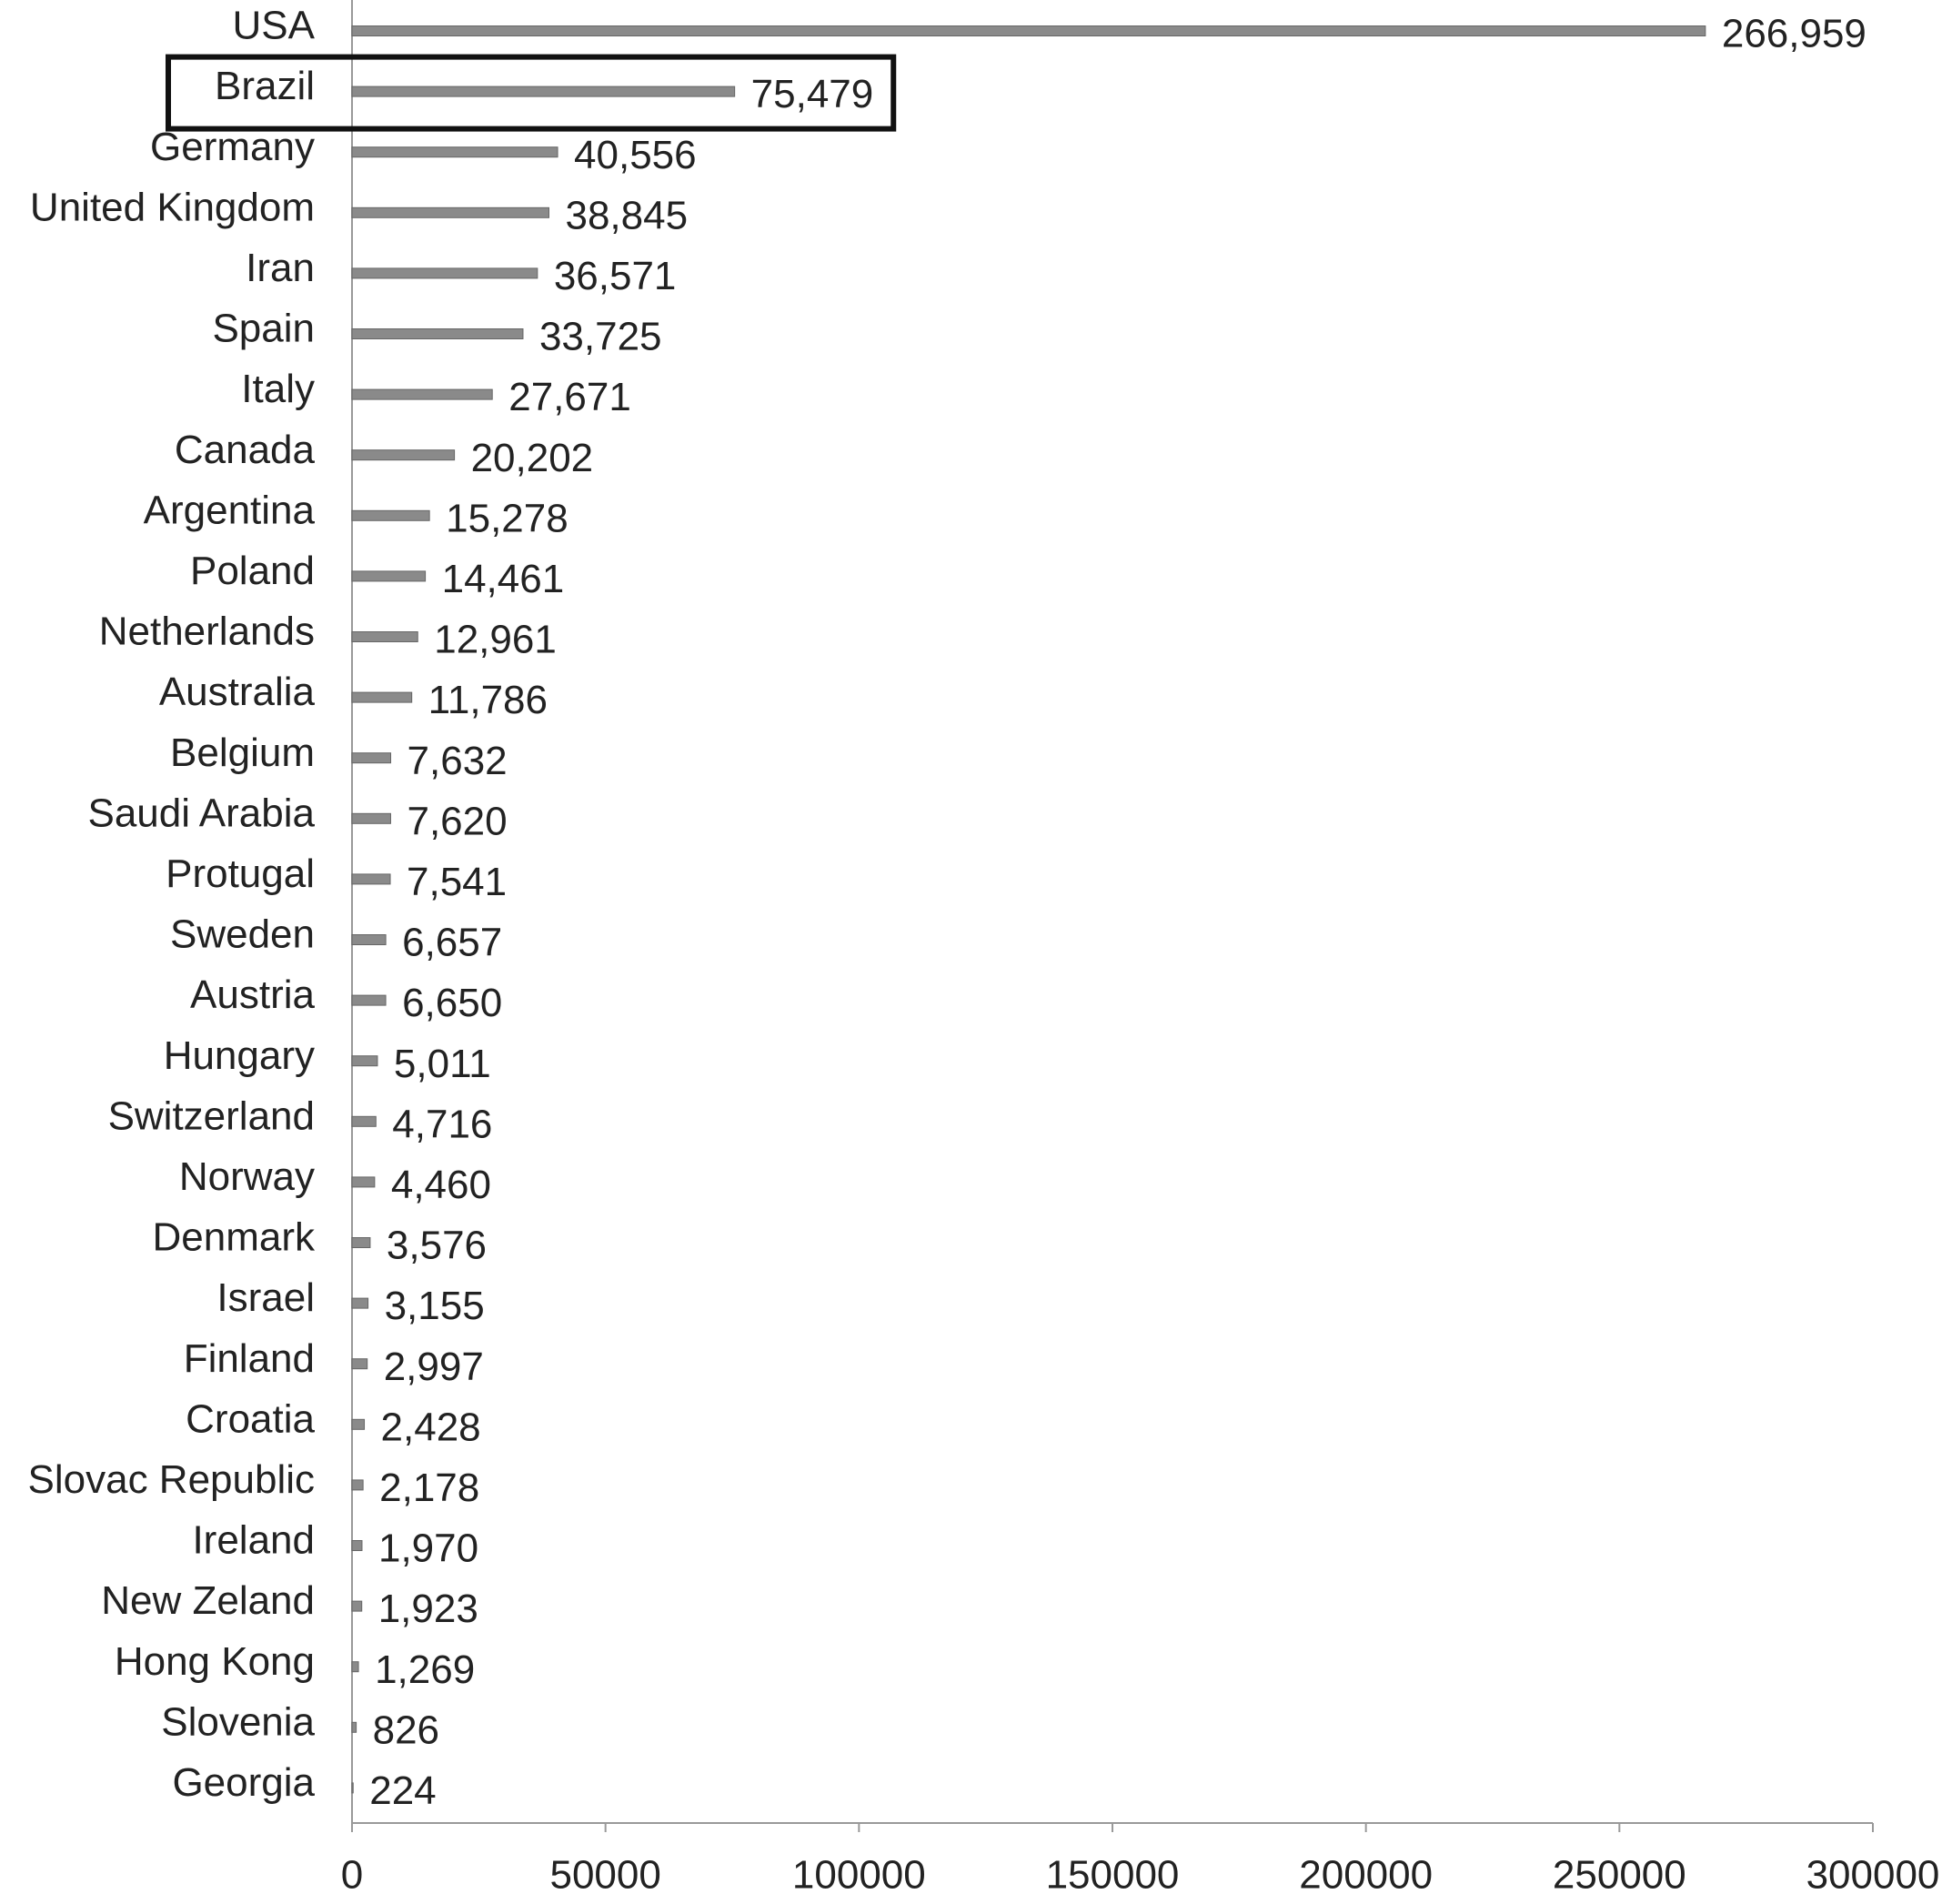 This screenshot has height=1904, width=1942. I want to click on y-tick-label: Saudi Arabia, so click(201, 813).